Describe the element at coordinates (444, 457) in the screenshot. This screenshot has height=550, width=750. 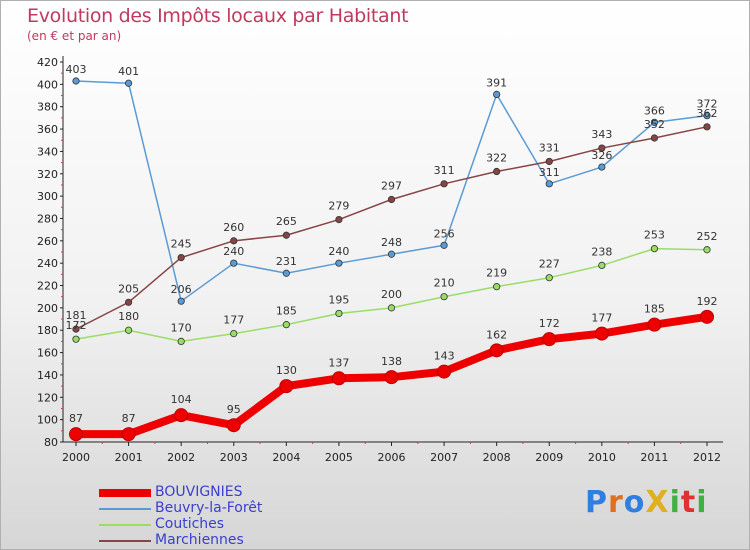
I see `x-tick-label: 2007` at that location.